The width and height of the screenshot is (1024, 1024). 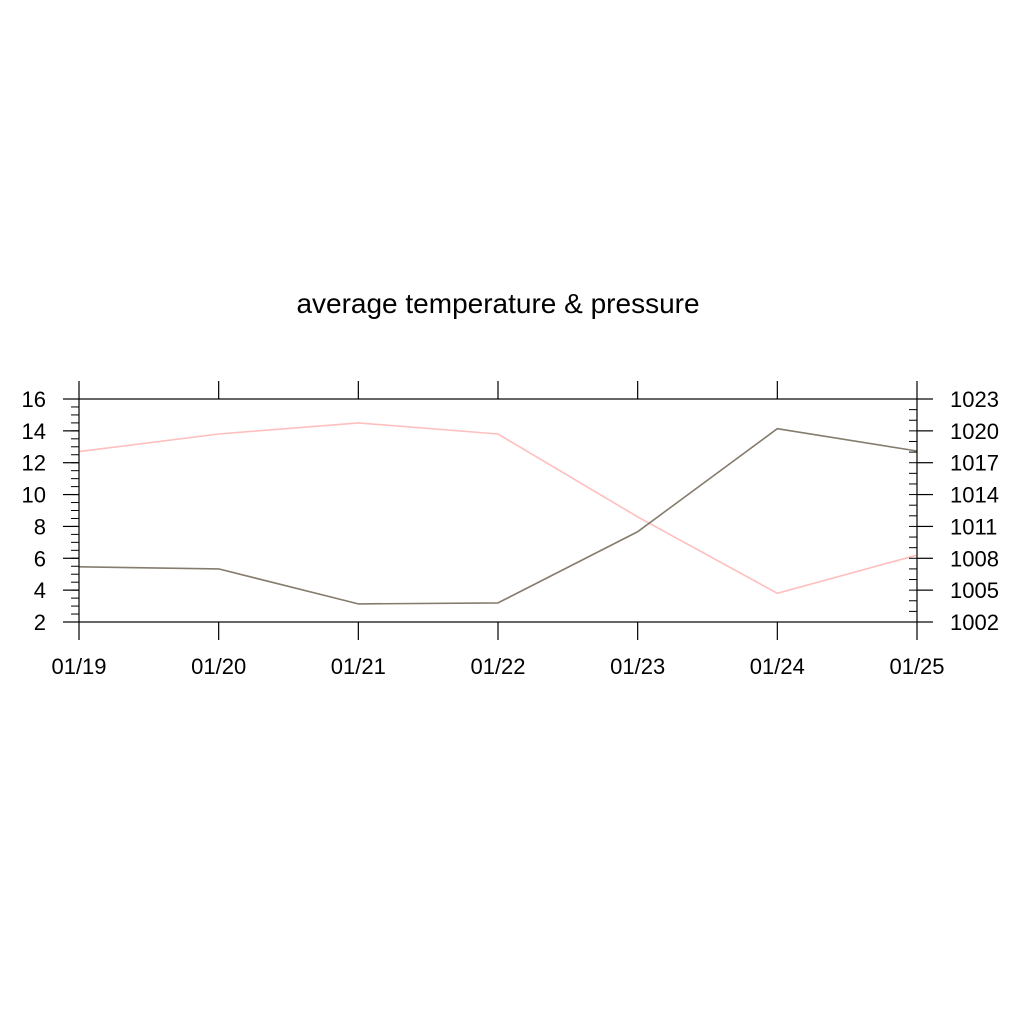 I want to click on left-tick-label: 10, so click(x=34, y=495).